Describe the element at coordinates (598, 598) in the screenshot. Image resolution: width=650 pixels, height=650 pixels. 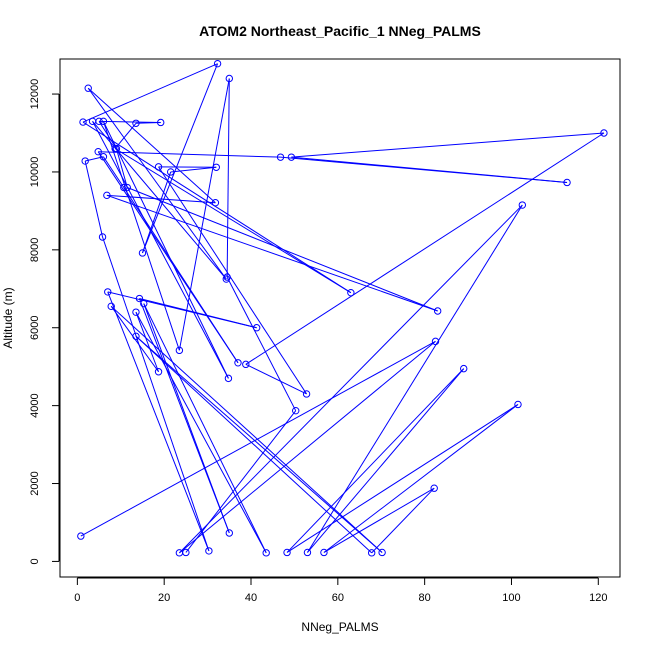
I see `x-tick-label: 120` at that location.